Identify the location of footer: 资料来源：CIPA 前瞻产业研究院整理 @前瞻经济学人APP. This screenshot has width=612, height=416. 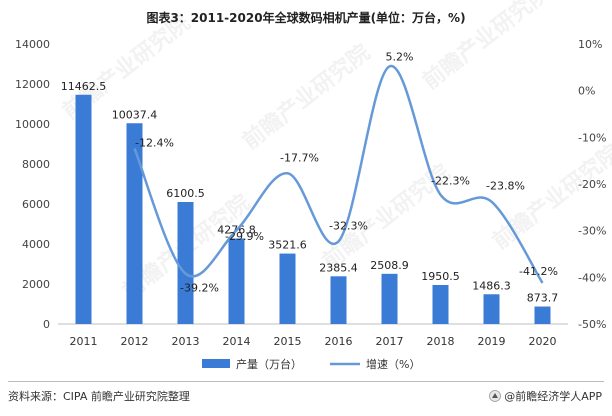
(306, 397).